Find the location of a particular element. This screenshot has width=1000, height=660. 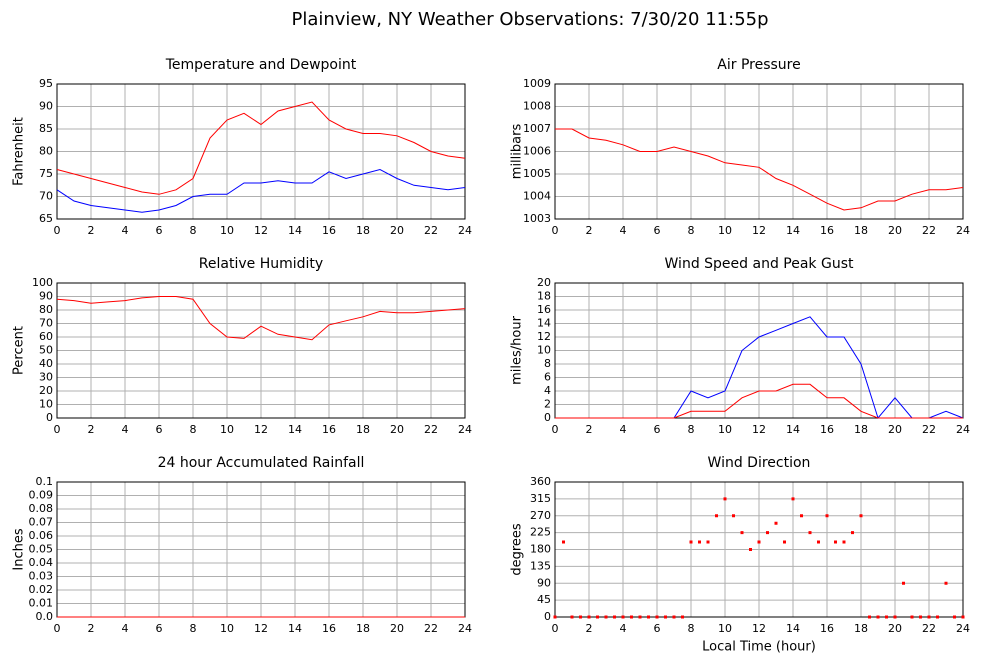

y-axis-label: Fahrenheit is located at coordinates (19, 151).